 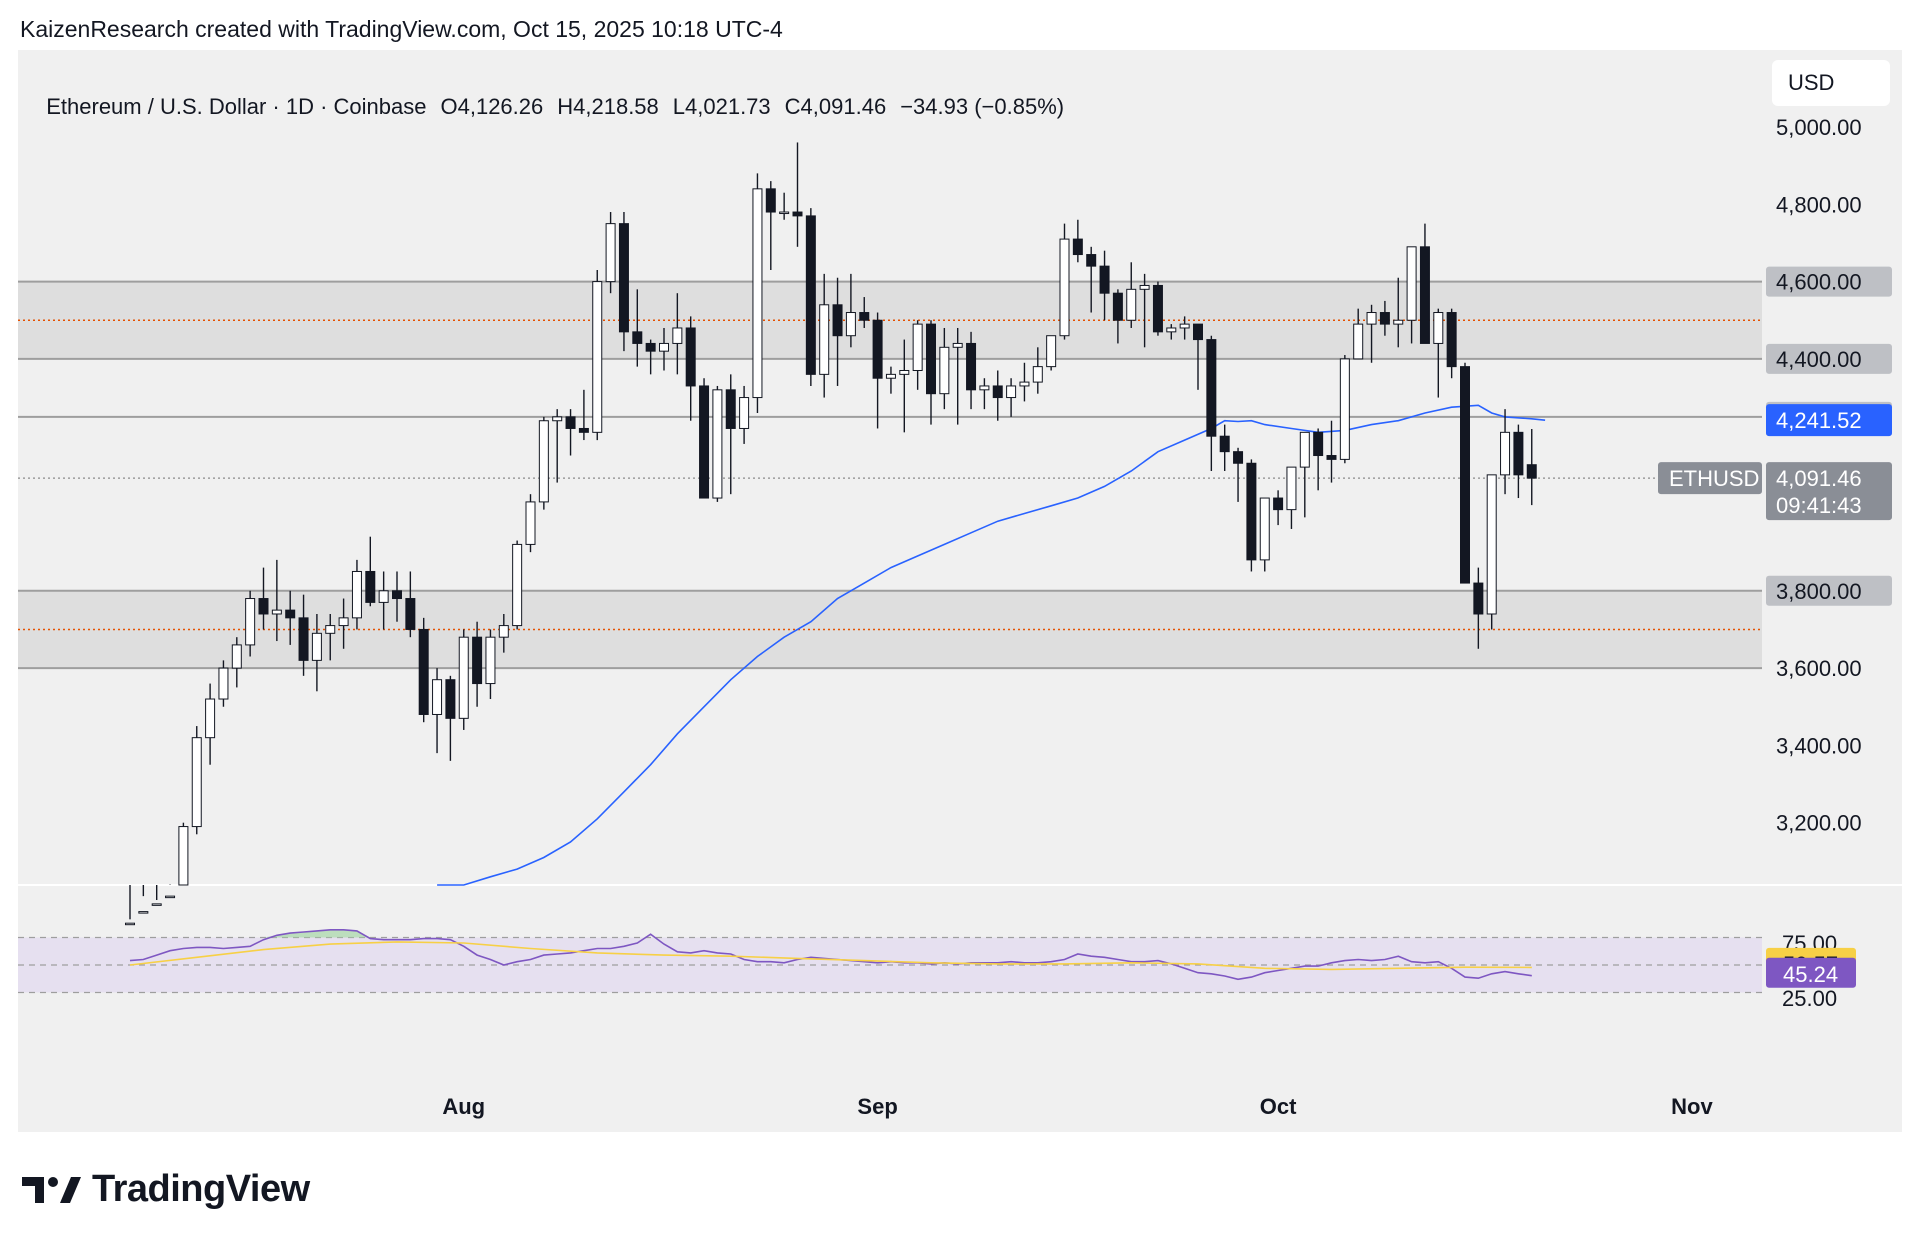 What do you see at coordinates (343, 933) in the screenshot?
I see `rsi-overbought-fill` at bounding box center [343, 933].